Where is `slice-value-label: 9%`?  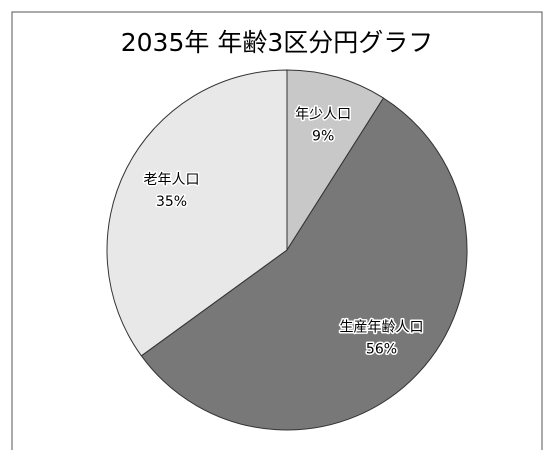
slice-value-label: 9% is located at coordinates (323, 137).